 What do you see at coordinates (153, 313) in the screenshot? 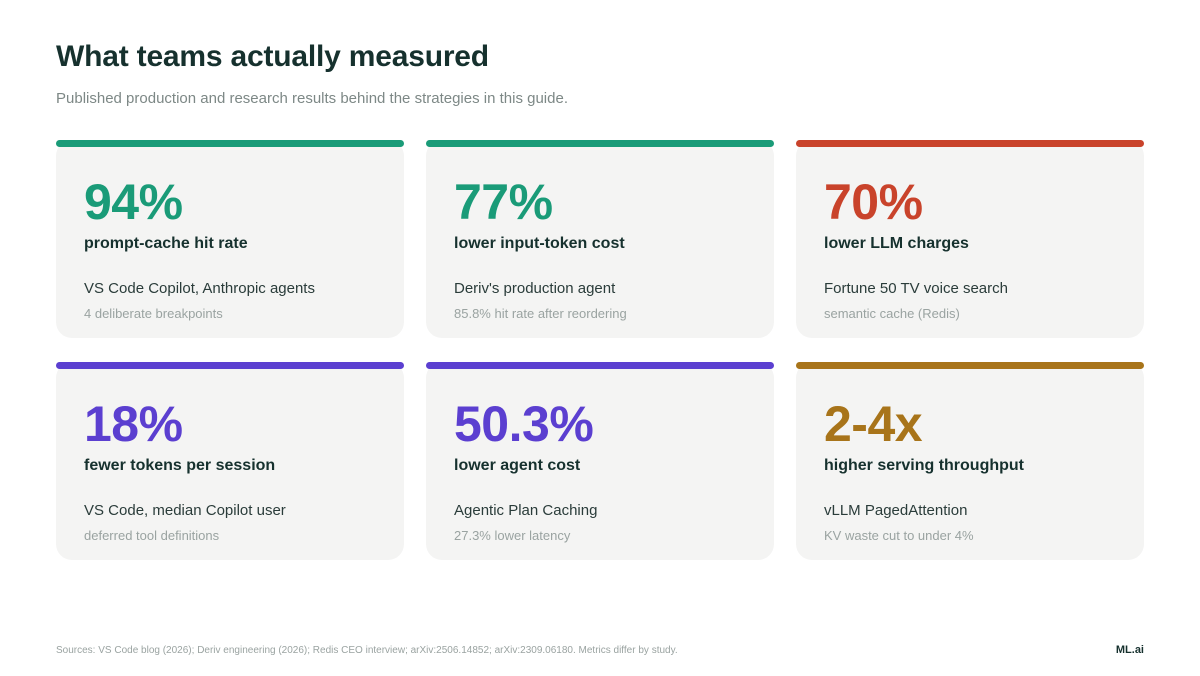
I see `metric-note: 4 deliberate breakpoints` at bounding box center [153, 313].